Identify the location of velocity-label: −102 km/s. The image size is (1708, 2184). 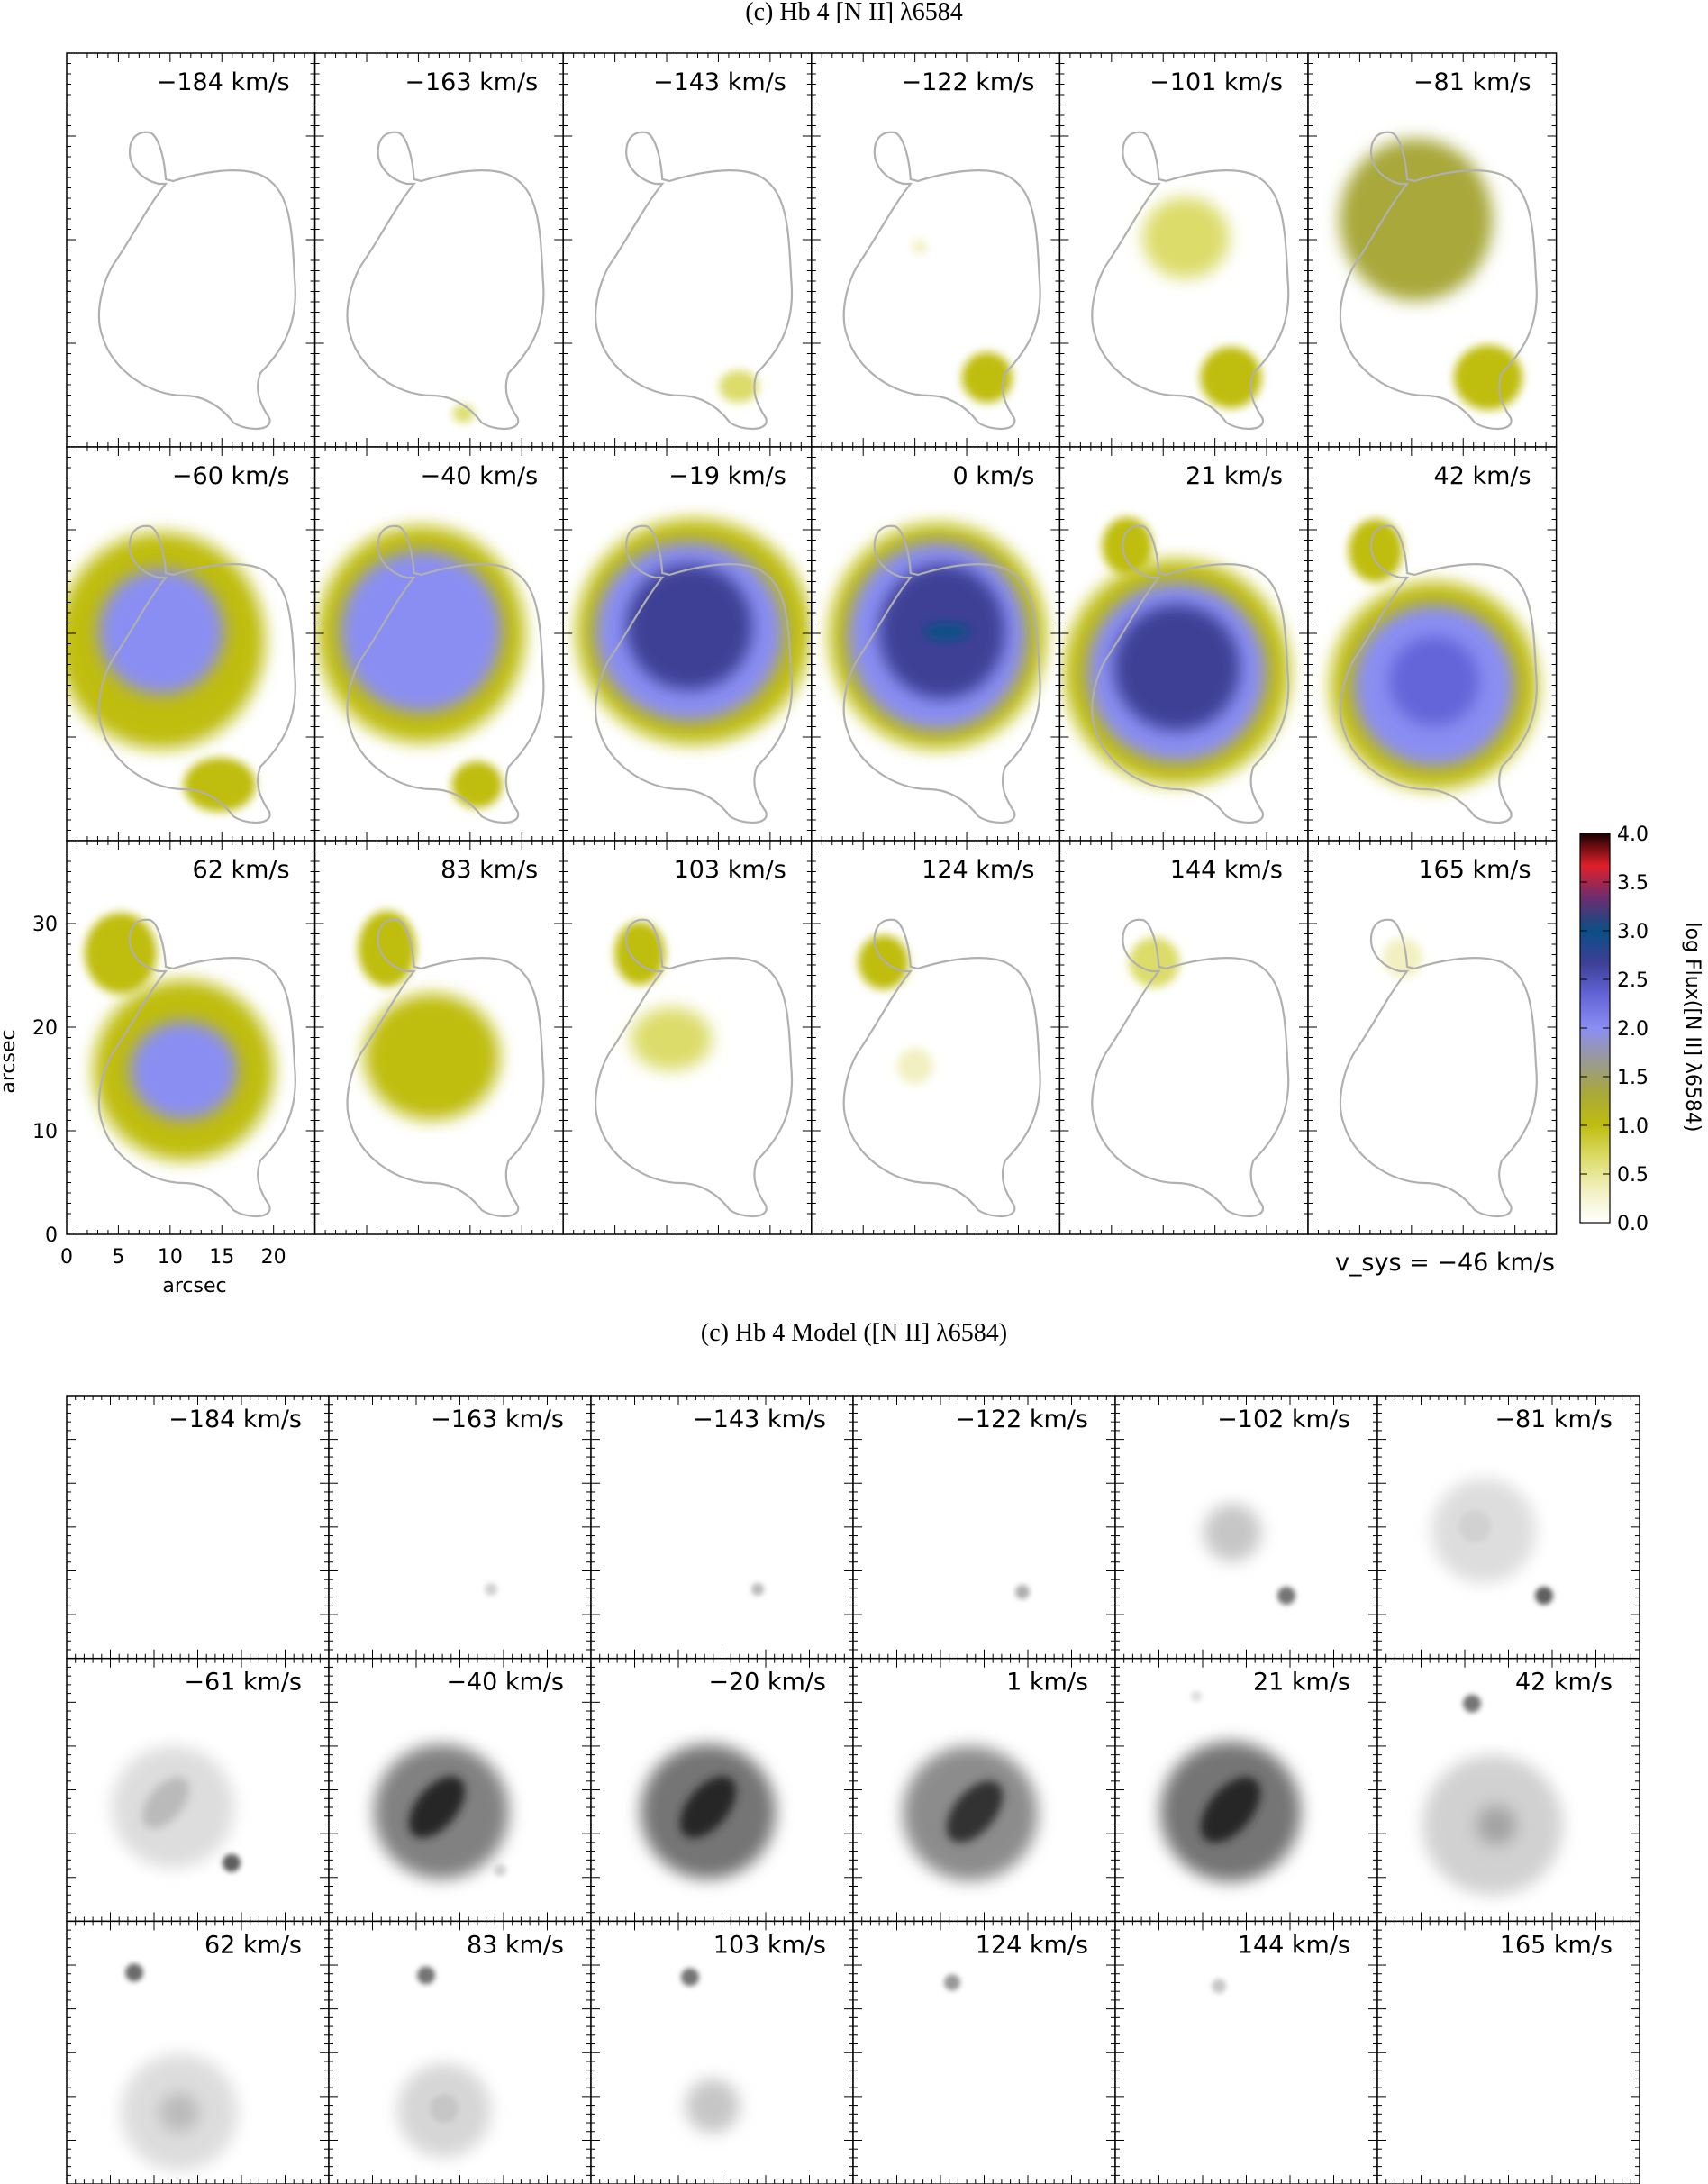
(1283, 1420).